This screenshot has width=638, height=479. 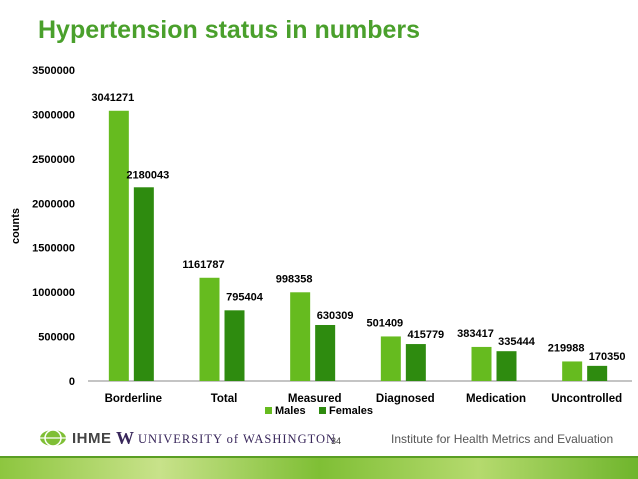 What do you see at coordinates (53, 115) in the screenshot?
I see `y-tick-label: 3000000` at bounding box center [53, 115].